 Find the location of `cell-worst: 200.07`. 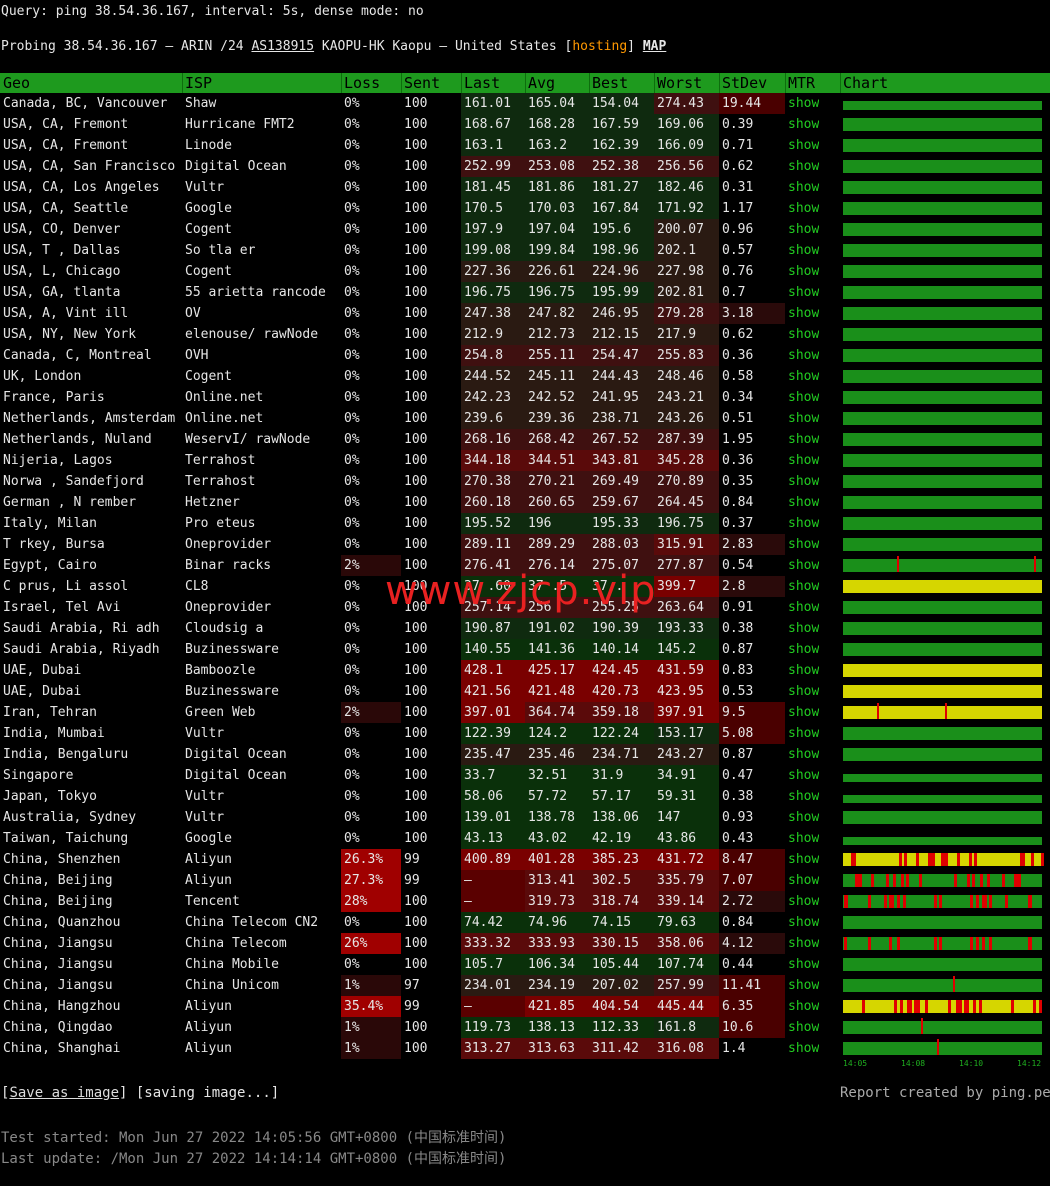

cell-worst: 200.07 is located at coordinates (686, 229).